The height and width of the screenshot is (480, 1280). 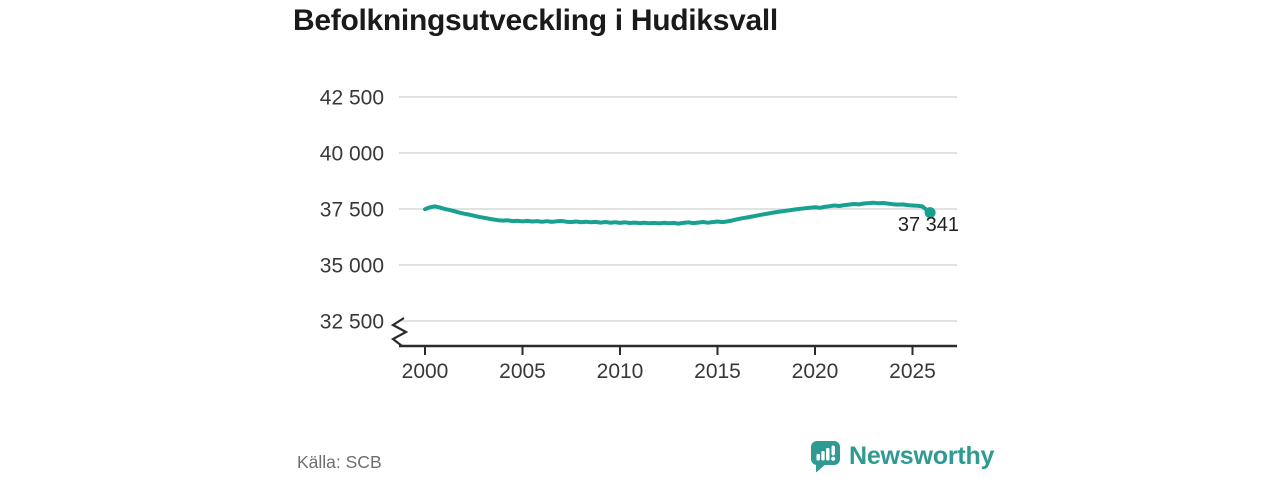 What do you see at coordinates (352, 98) in the screenshot?
I see `y-tick-label: 42 500` at bounding box center [352, 98].